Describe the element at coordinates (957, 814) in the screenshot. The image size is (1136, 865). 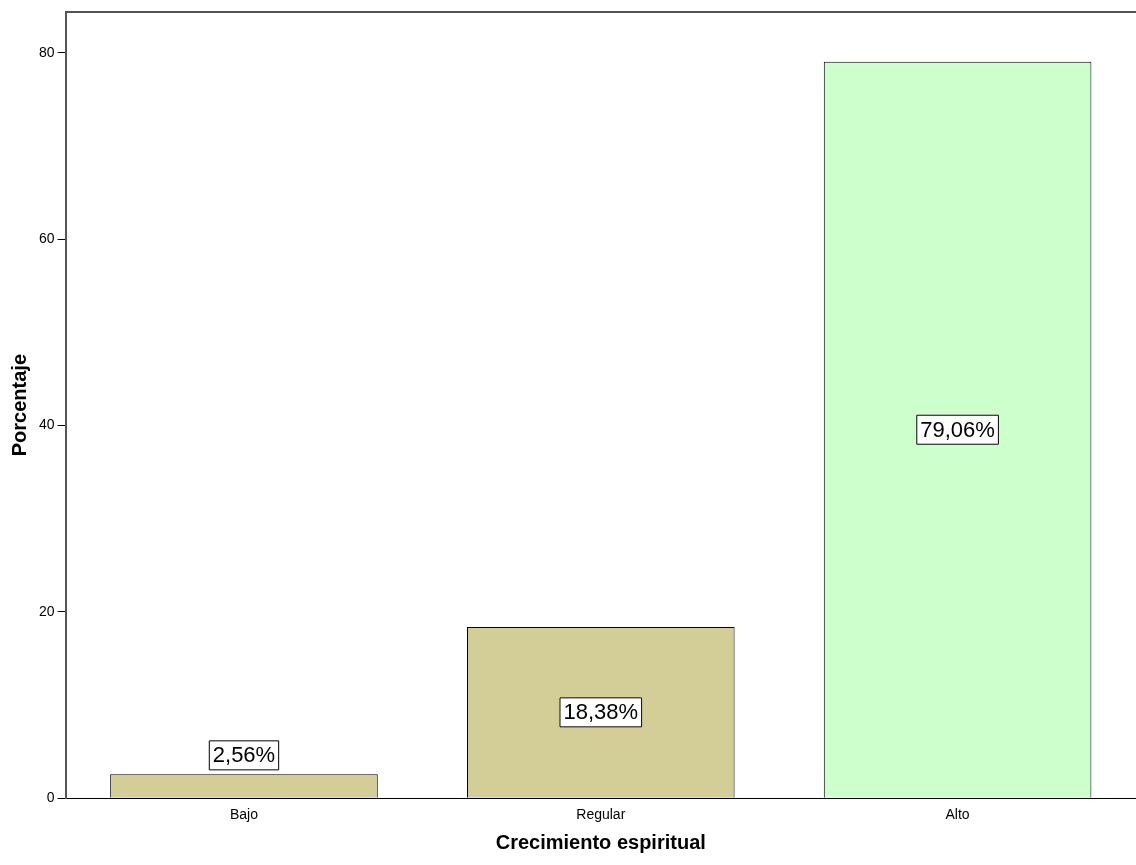
I see `x-tick-label: Alto` at that location.